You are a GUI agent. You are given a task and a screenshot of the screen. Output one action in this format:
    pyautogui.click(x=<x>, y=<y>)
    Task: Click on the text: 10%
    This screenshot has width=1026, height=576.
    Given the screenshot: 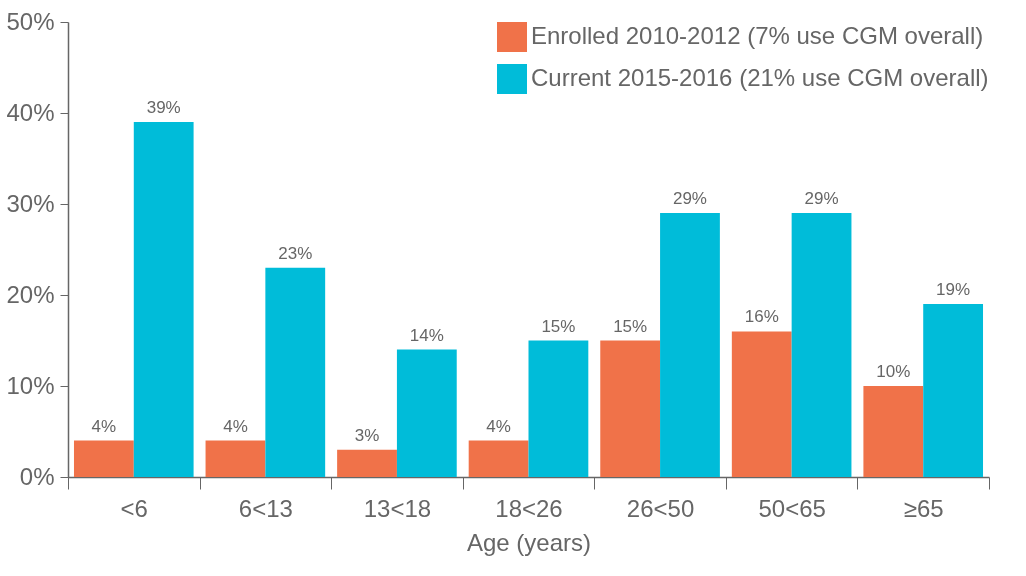 What is the action you would take?
    pyautogui.click(x=893, y=371)
    